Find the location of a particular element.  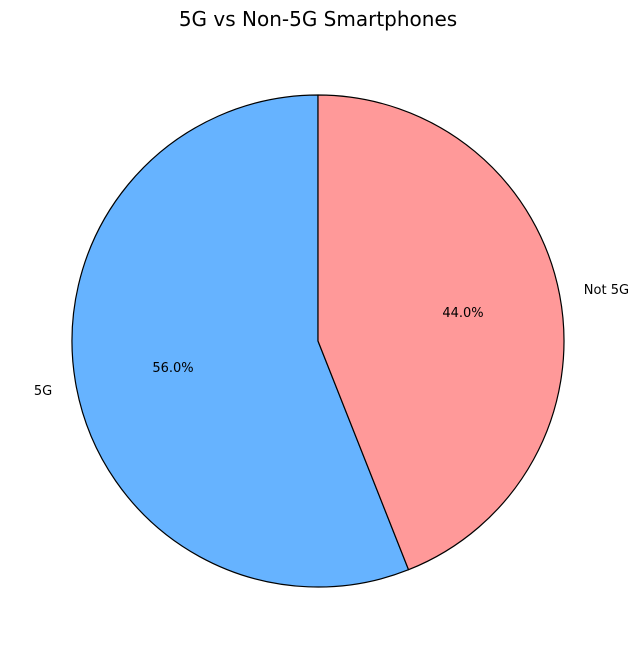

category-label: Not 5G is located at coordinates (606, 290).